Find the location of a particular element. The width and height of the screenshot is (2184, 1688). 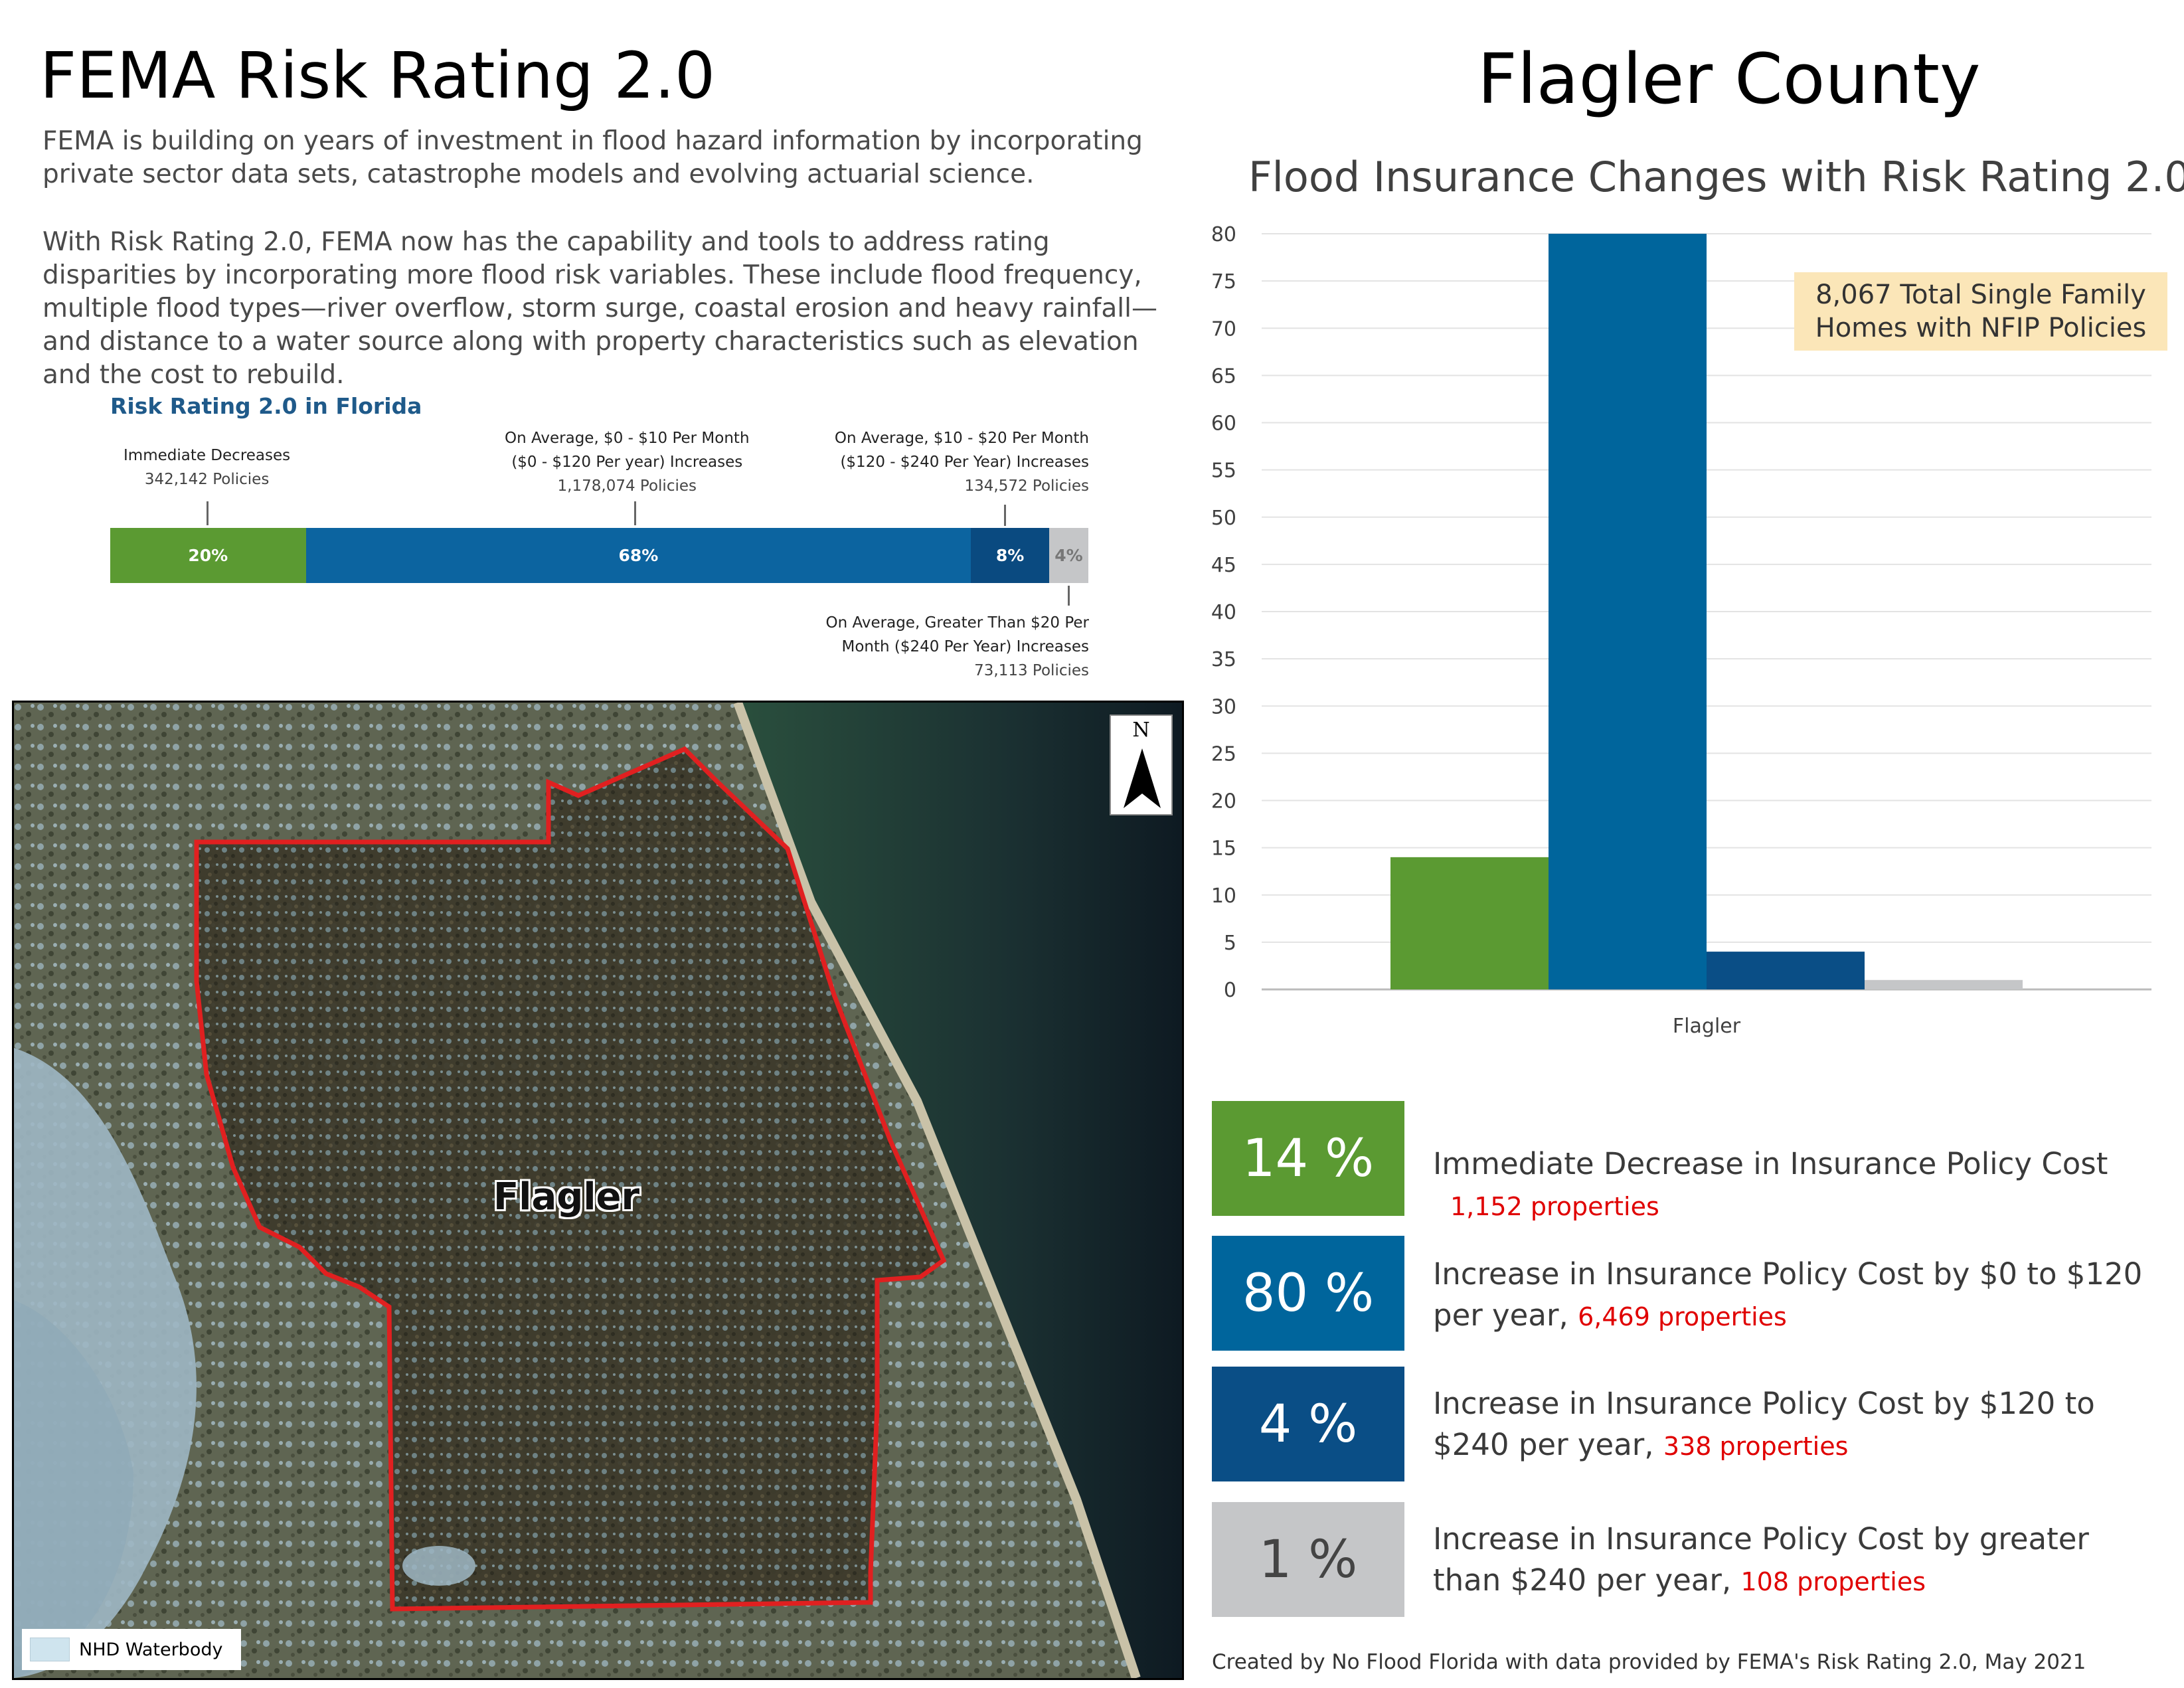

y-tick-label: 5 is located at coordinates (1230, 944).